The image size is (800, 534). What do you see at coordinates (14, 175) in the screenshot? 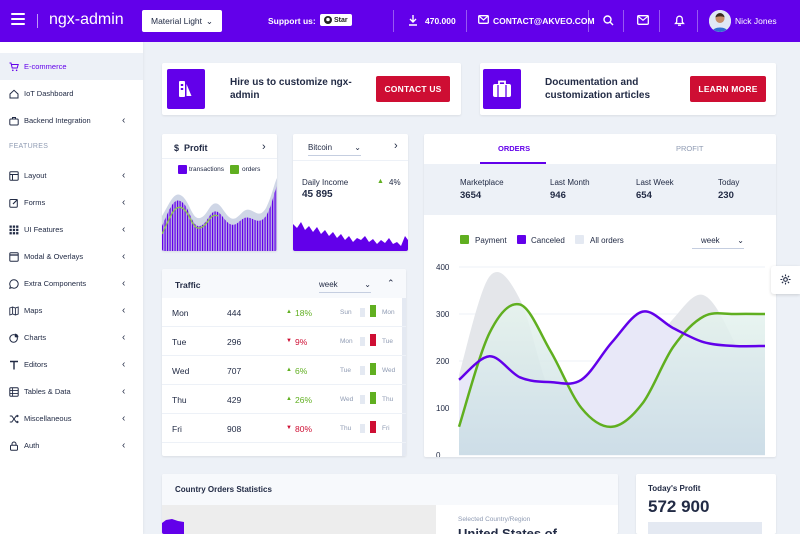
I see `layout-icon` at bounding box center [14, 175].